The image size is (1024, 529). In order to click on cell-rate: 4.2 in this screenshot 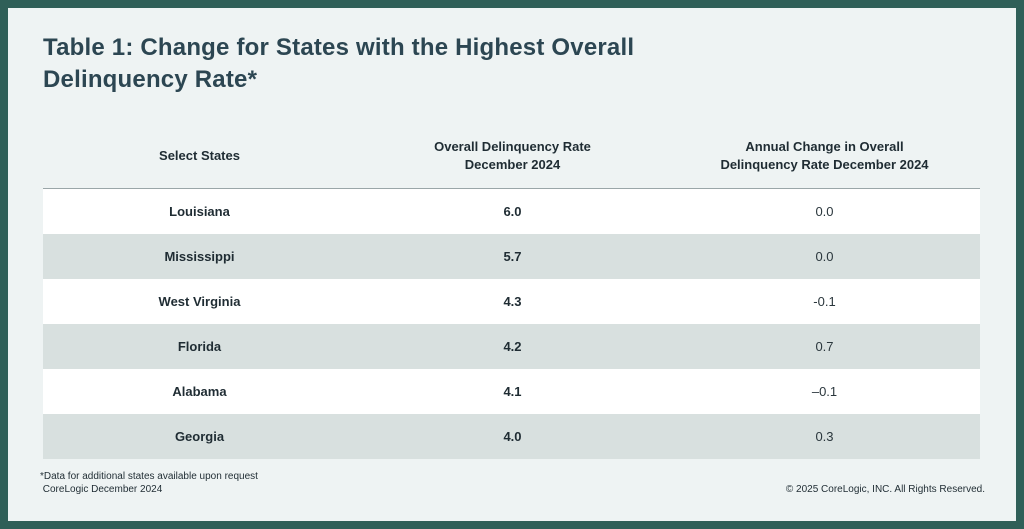, I will do `click(512, 346)`.